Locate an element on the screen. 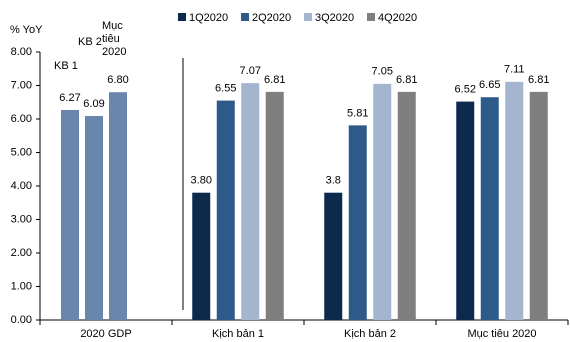 The image size is (570, 342). bar-name: KB 2 is located at coordinates (90, 42).